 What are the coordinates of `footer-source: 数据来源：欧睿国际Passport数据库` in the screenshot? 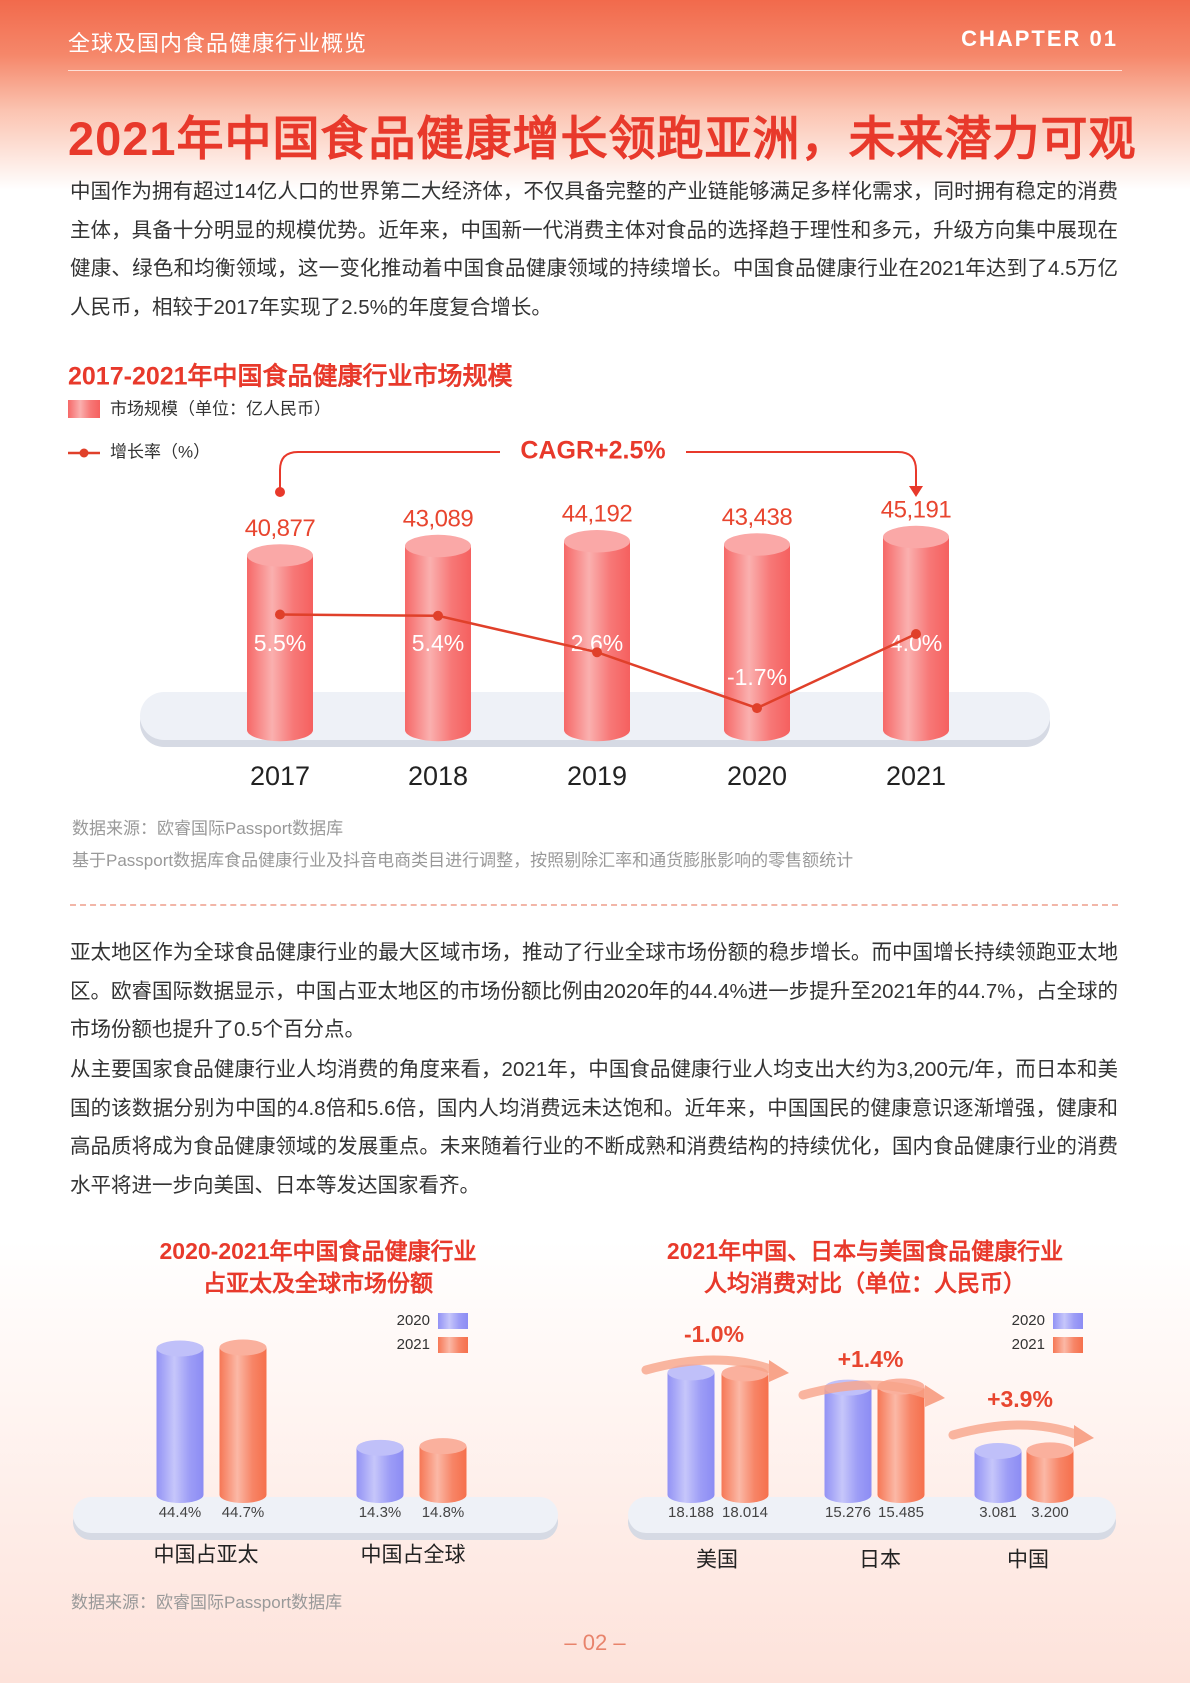 It's located at (207, 1602).